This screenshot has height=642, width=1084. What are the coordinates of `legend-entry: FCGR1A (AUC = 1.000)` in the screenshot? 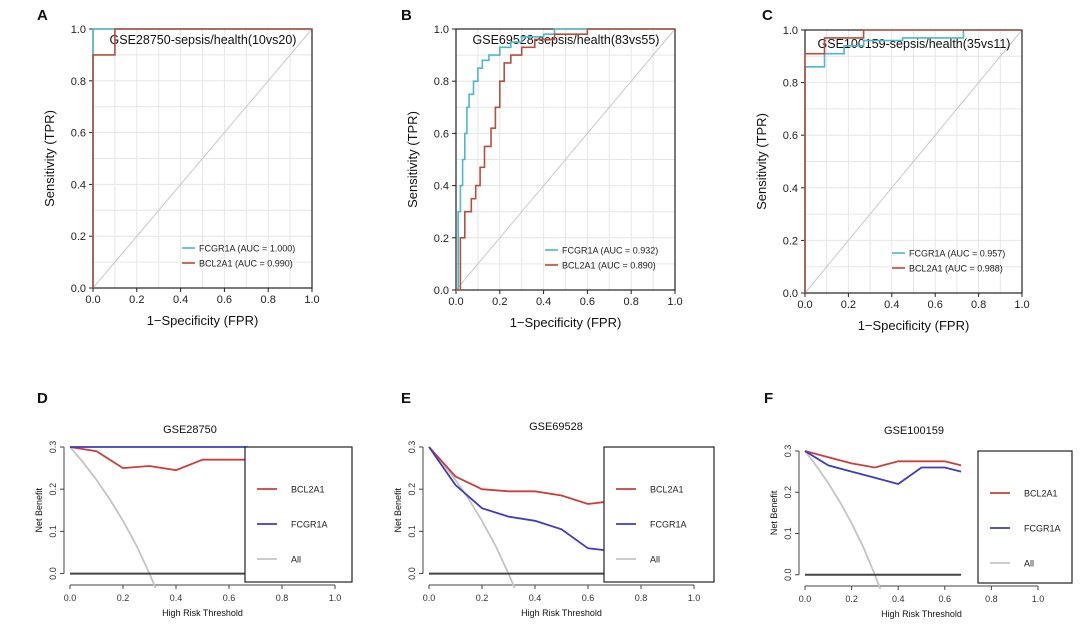 It's located at (247, 249).